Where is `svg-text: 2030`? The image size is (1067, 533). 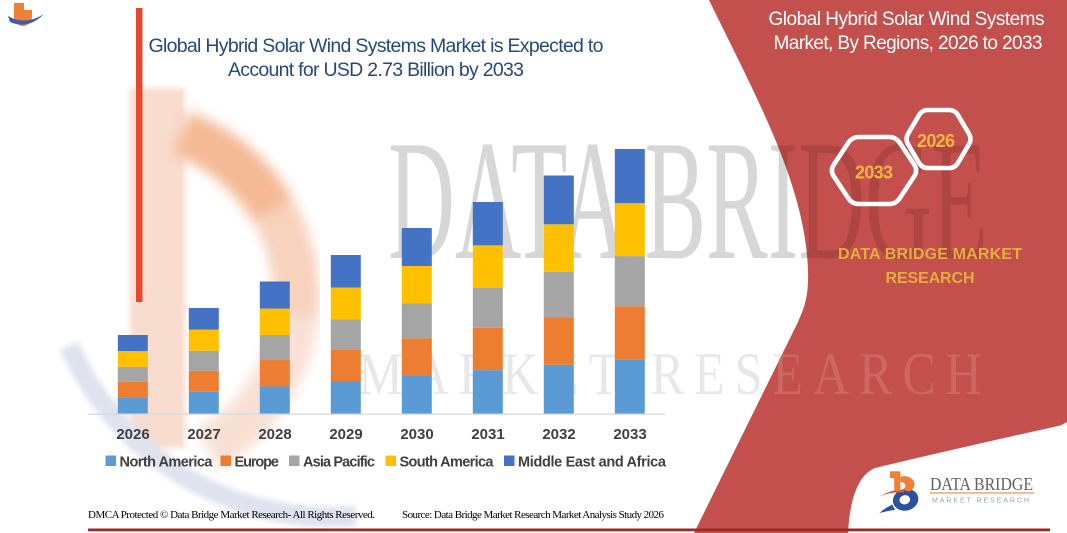
svg-text: 2030 is located at coordinates (416, 434).